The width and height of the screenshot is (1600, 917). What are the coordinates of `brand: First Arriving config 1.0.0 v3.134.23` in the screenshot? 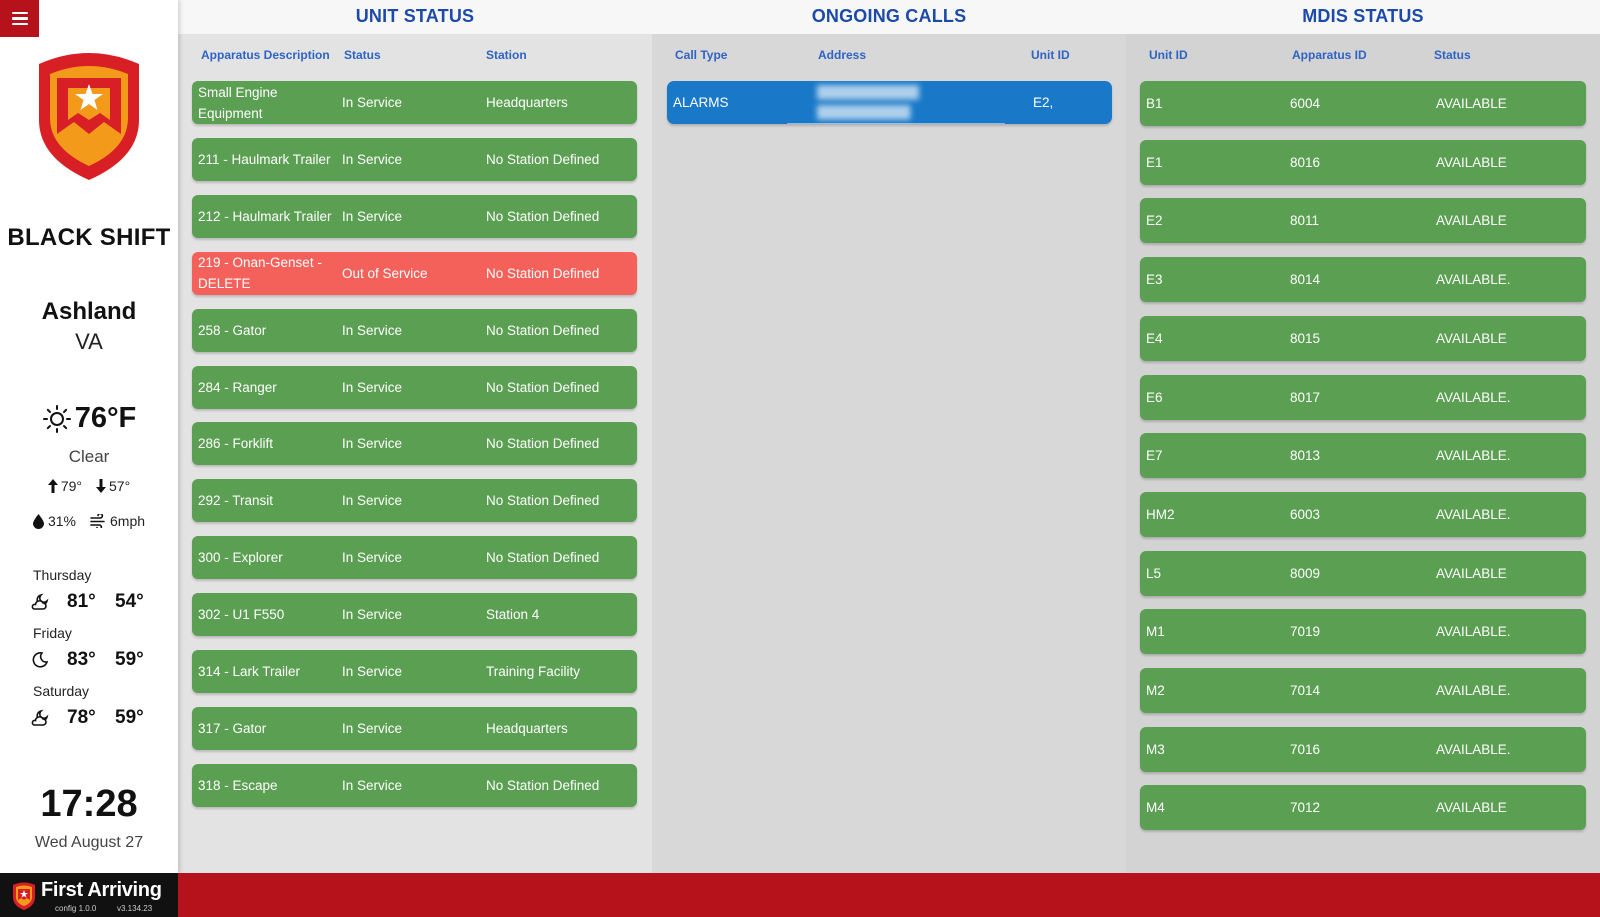 It's located at (89, 895).